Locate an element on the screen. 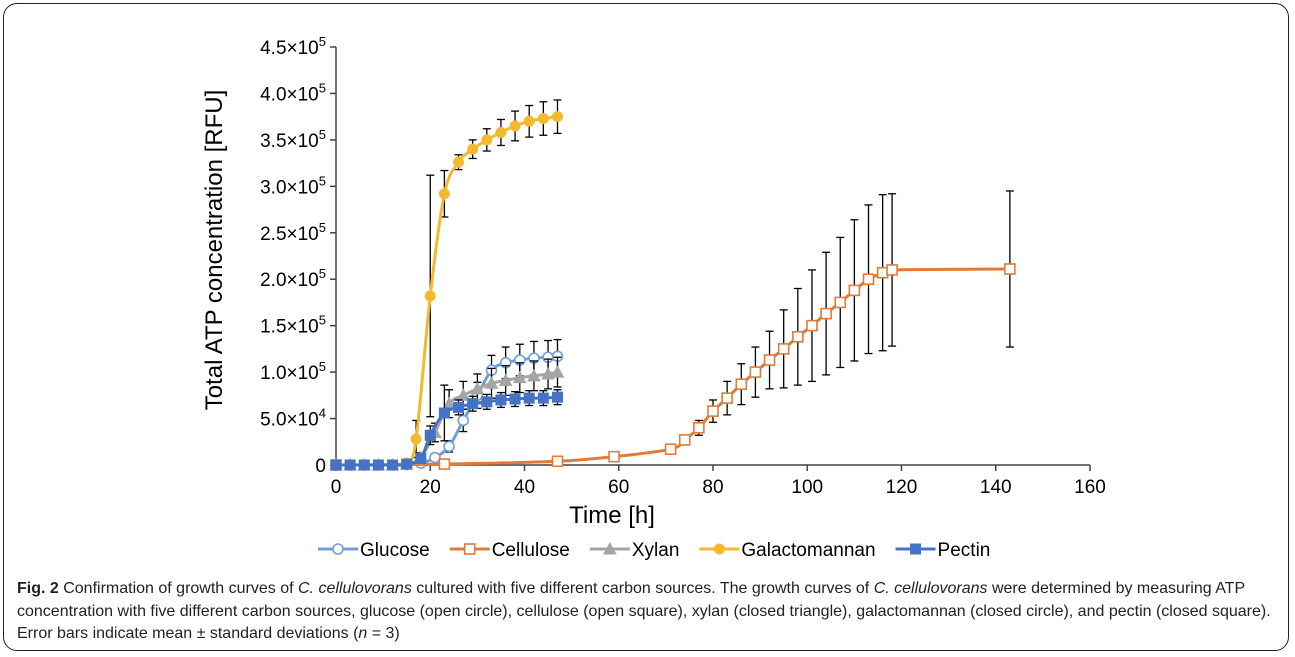  legend-item-glucose: Glucose is located at coordinates (374, 550).